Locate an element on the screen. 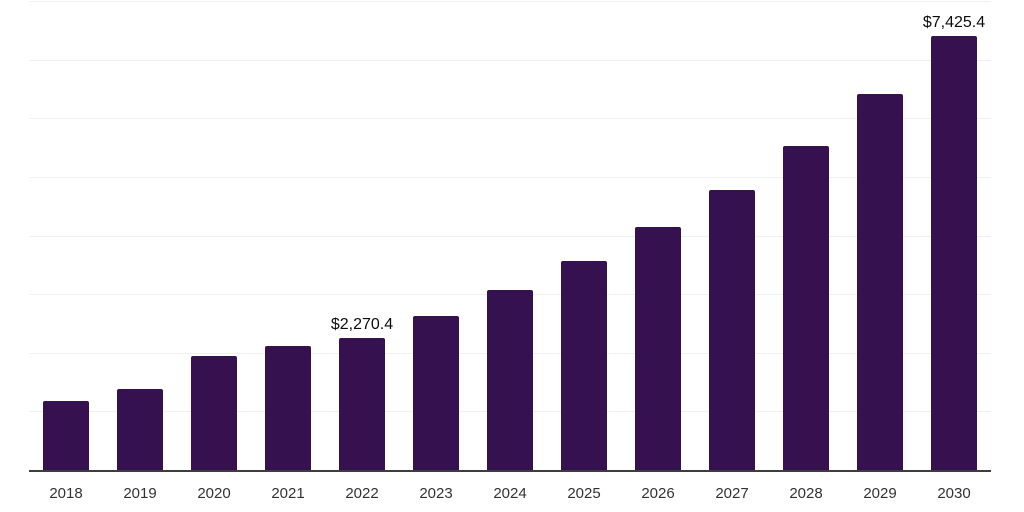  bar-2021 is located at coordinates (288, 408).